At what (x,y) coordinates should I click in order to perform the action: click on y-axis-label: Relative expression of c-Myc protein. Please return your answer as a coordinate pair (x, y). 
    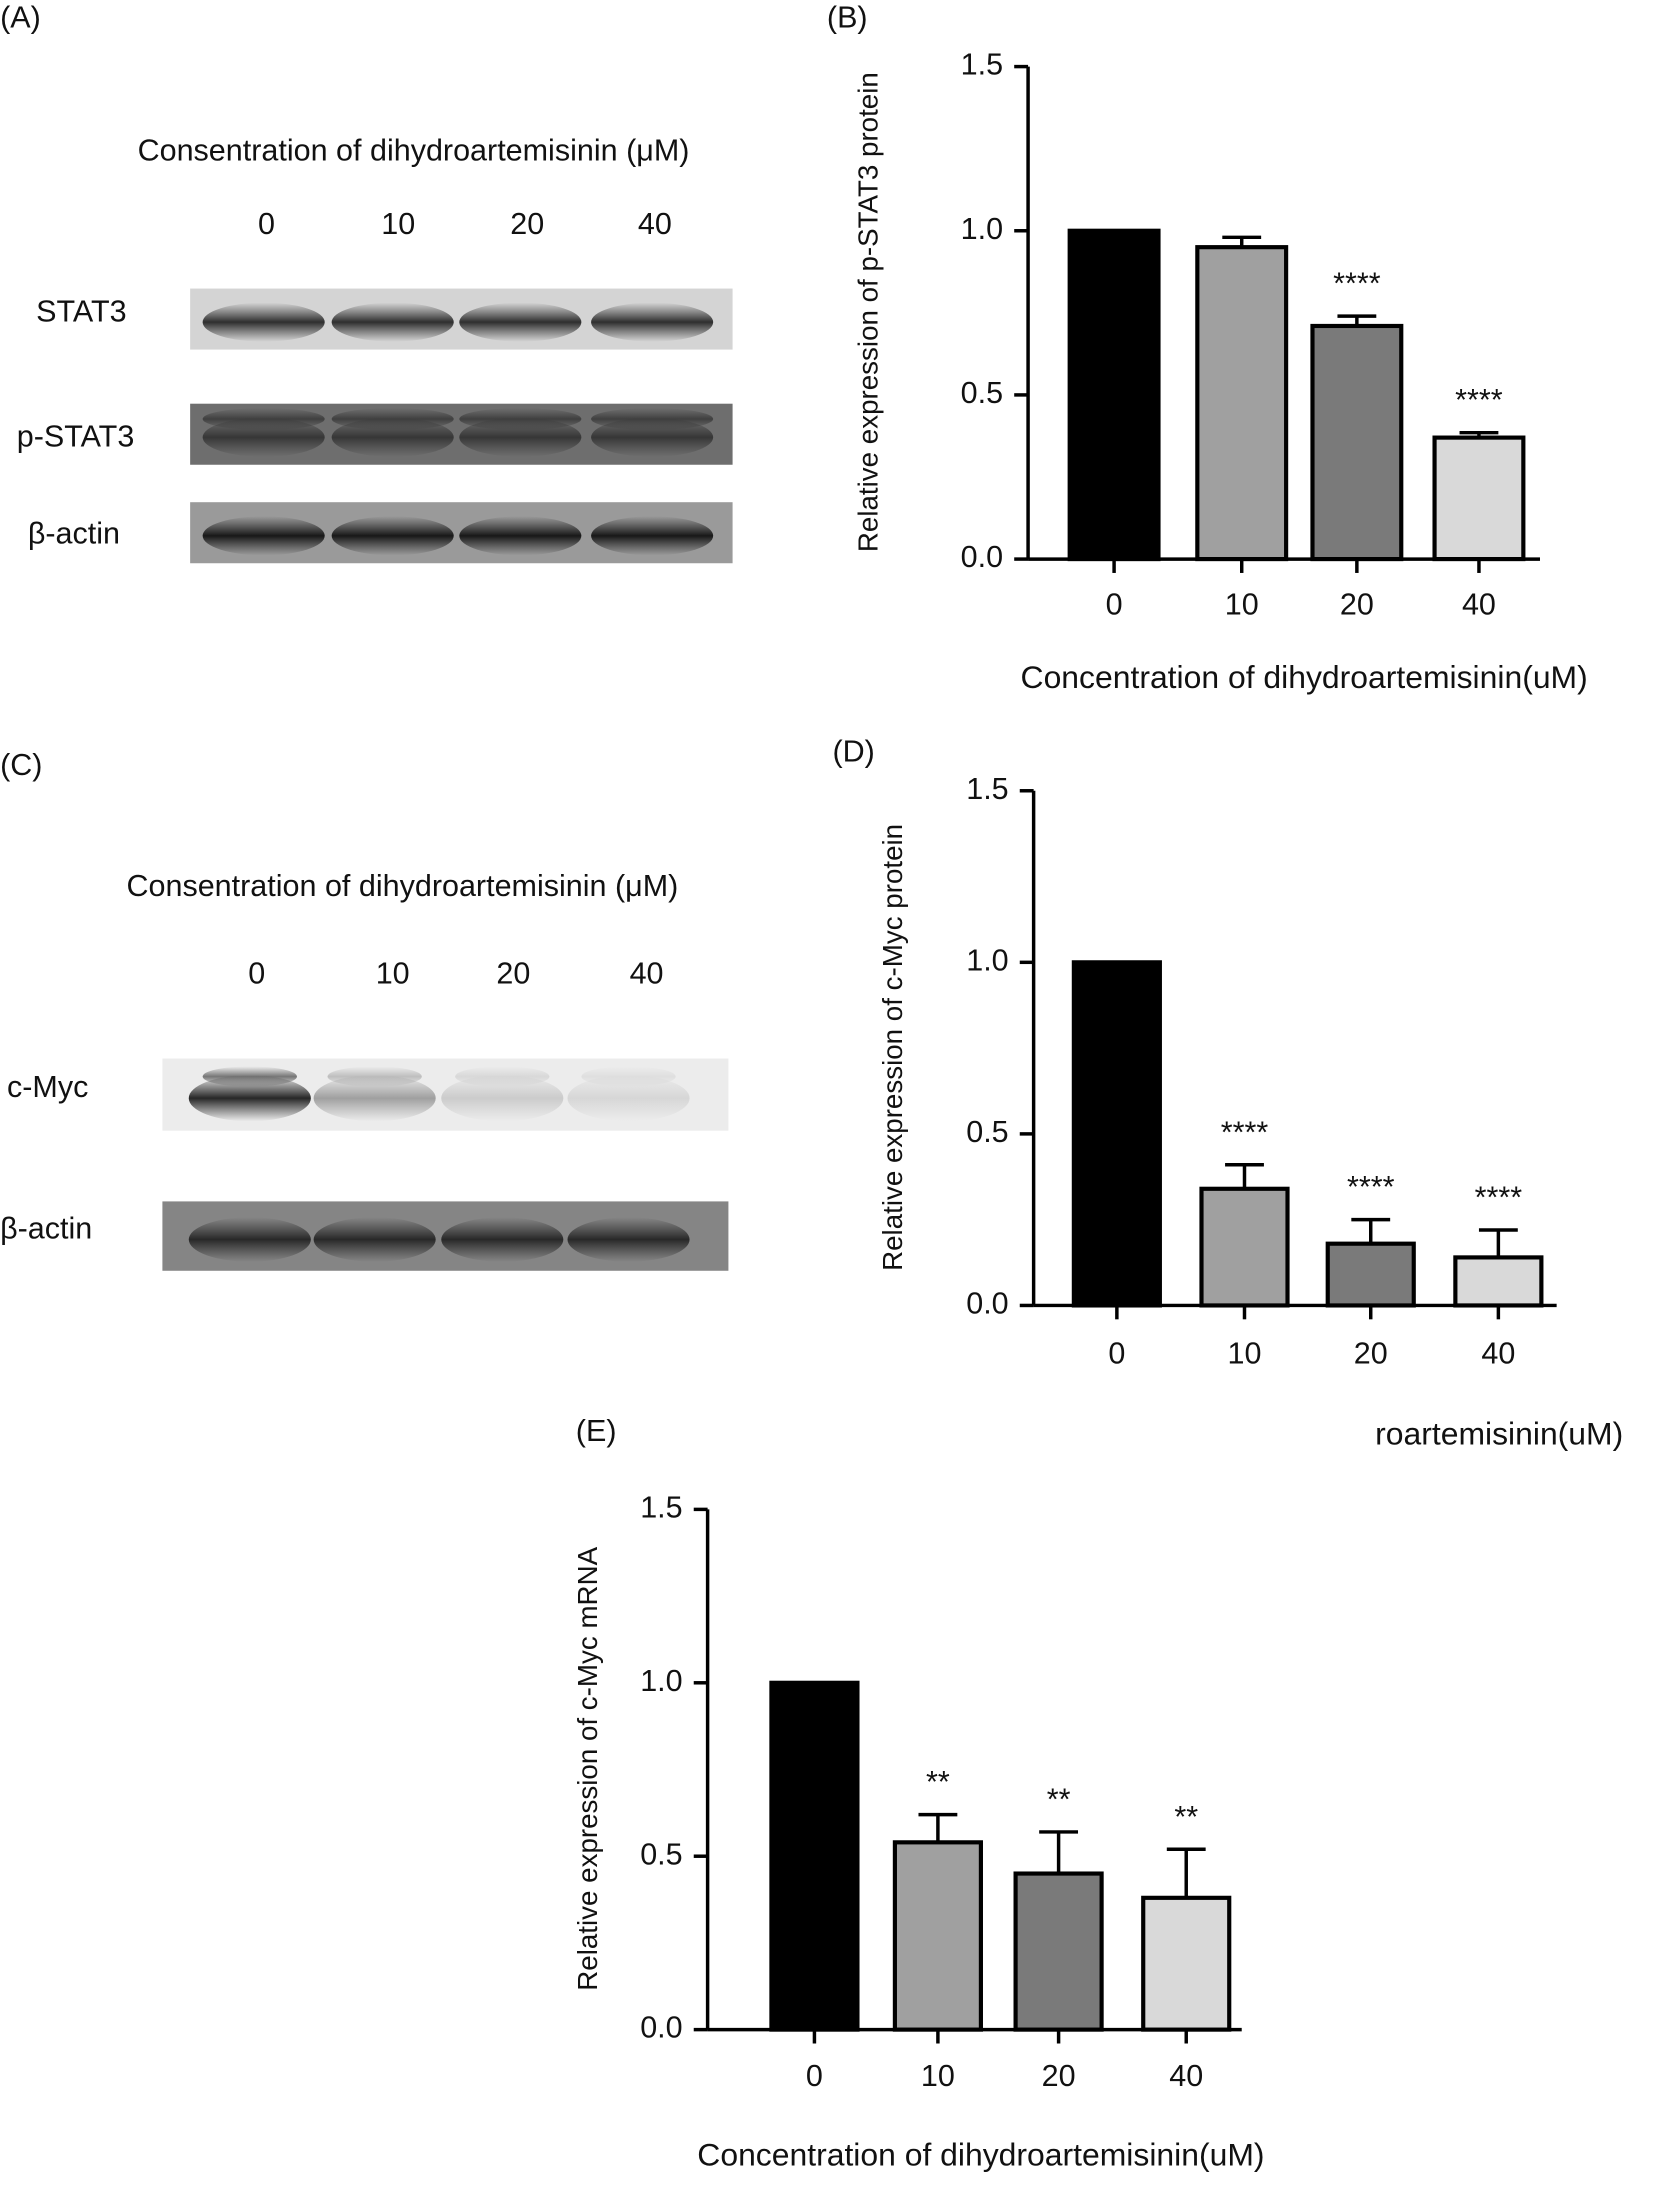
    Looking at the image, I should click on (892, 1047).